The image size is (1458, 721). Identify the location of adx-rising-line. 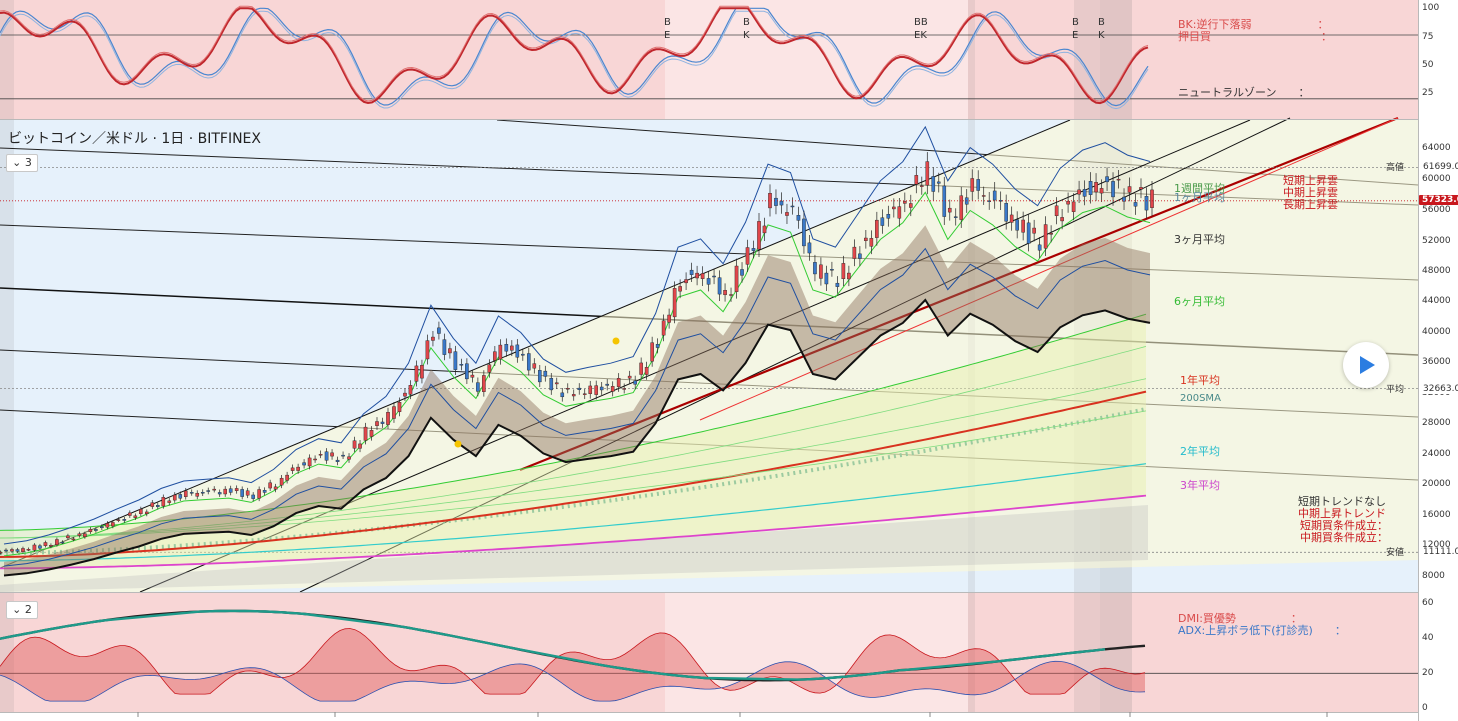
(553, 645).